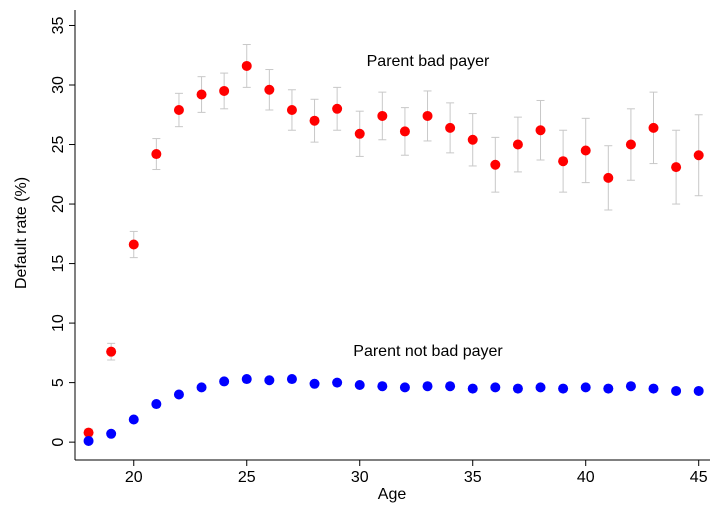 Image resolution: width=712 pixels, height=506 pixels. Describe the element at coordinates (428, 351) in the screenshot. I see `annotation: Parent not bad payer` at that location.